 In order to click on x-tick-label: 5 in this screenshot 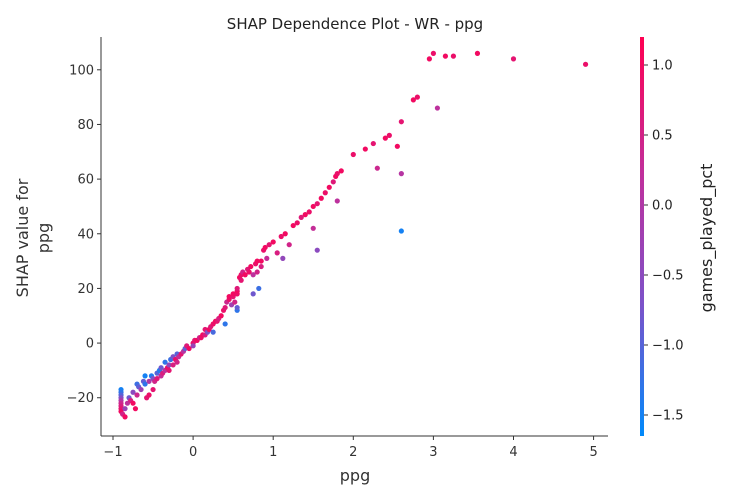, I will do `click(593, 452)`.